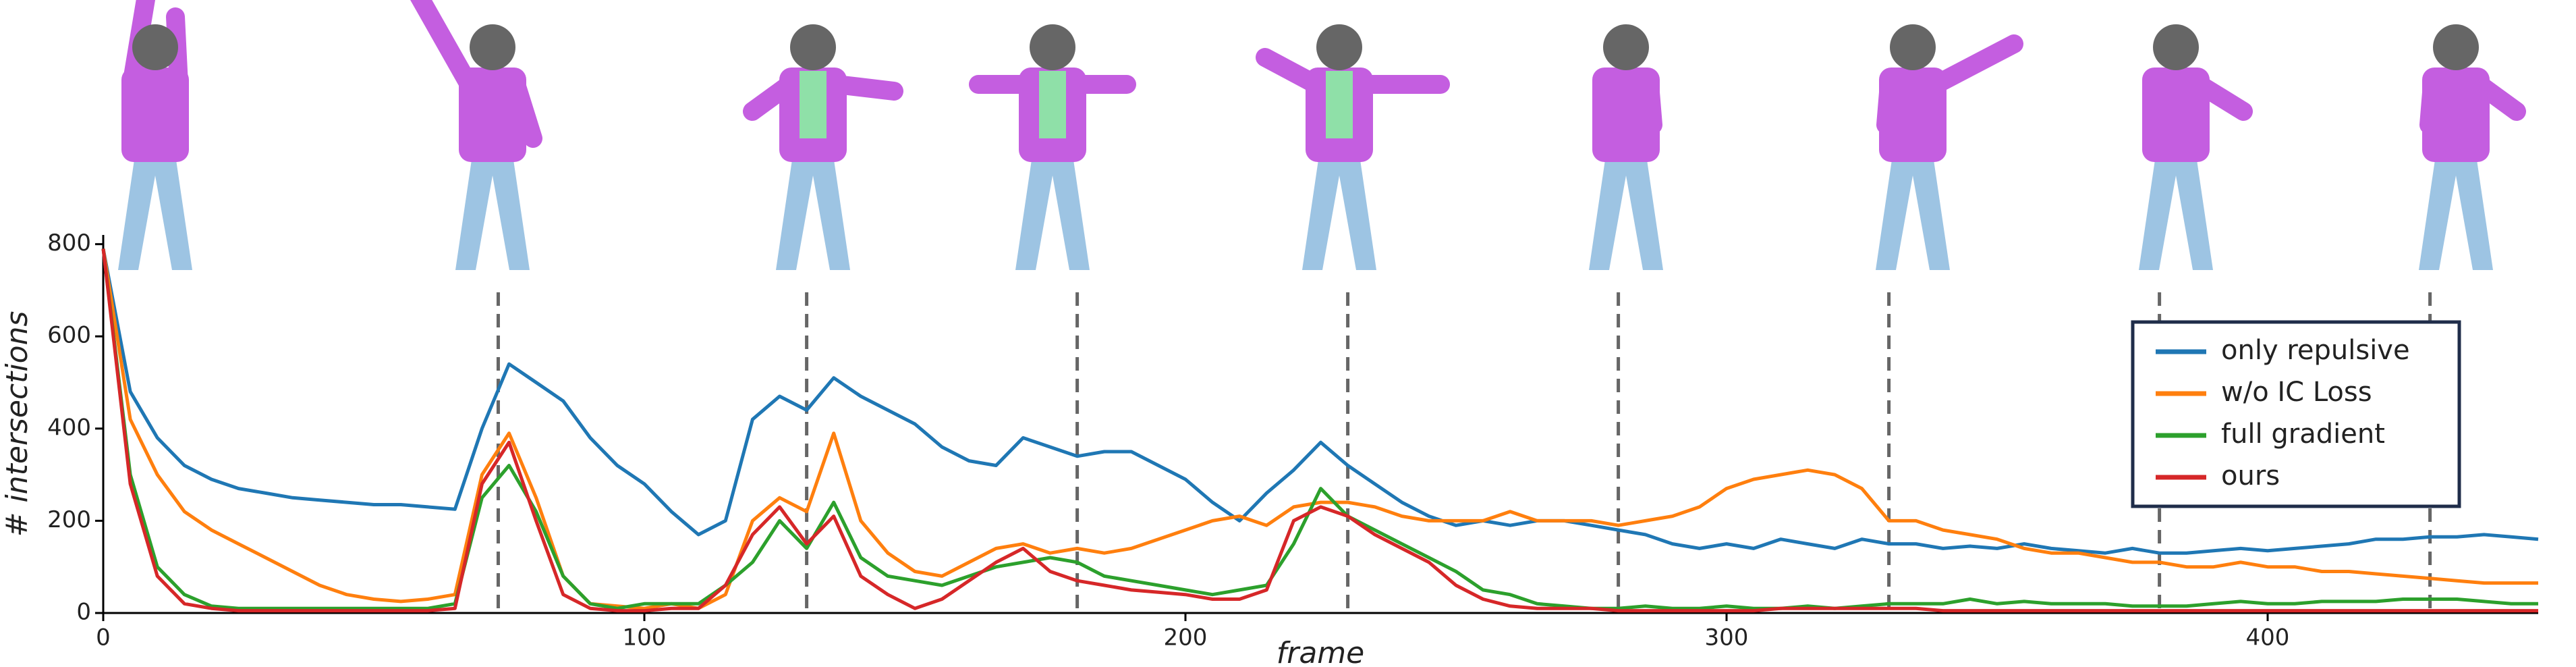 The image size is (2576, 667). Describe the element at coordinates (69, 428) in the screenshot. I see `y-tick-label: 400` at that location.